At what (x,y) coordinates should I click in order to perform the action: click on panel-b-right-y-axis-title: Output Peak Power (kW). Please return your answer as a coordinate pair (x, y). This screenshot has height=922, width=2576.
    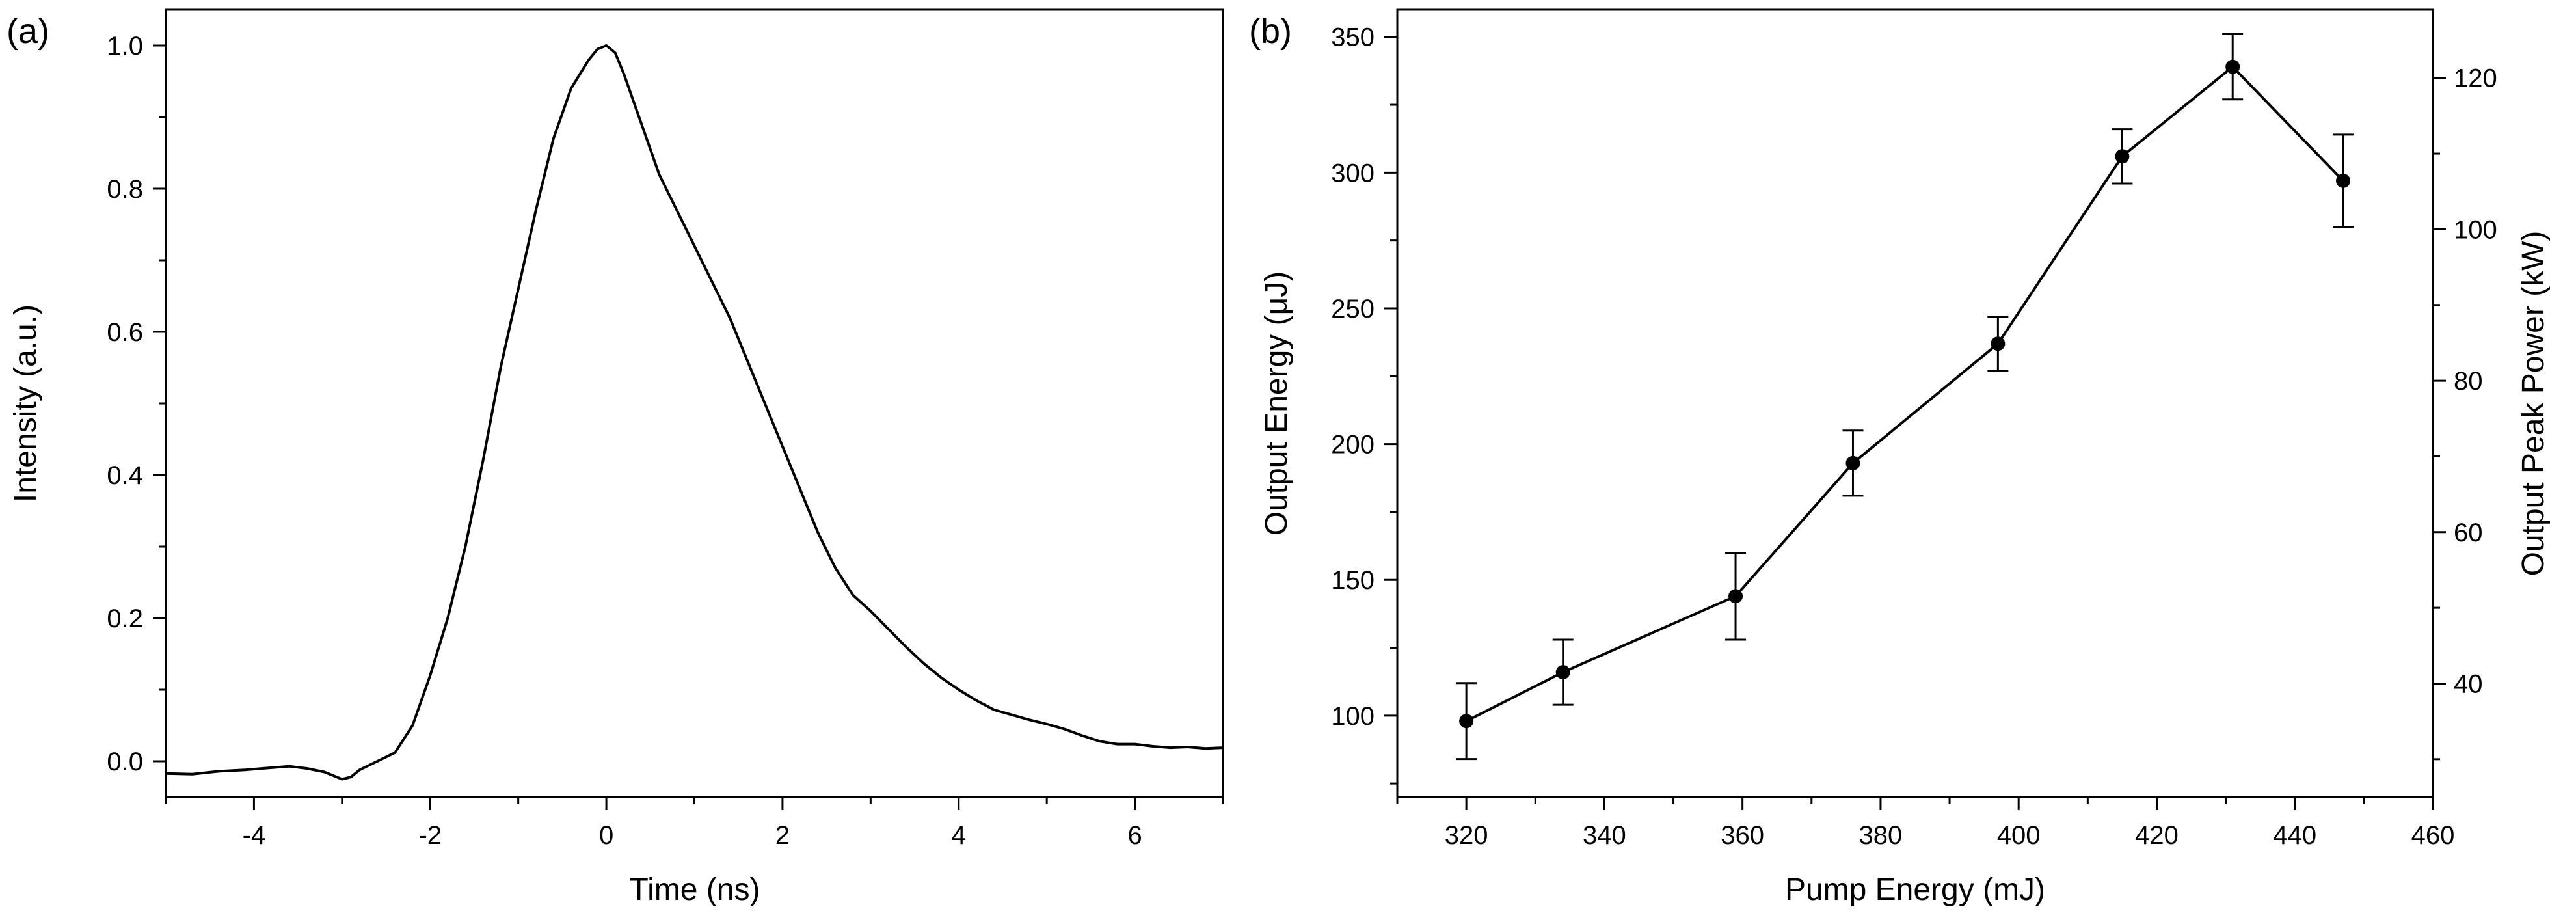
    Looking at the image, I should click on (2533, 403).